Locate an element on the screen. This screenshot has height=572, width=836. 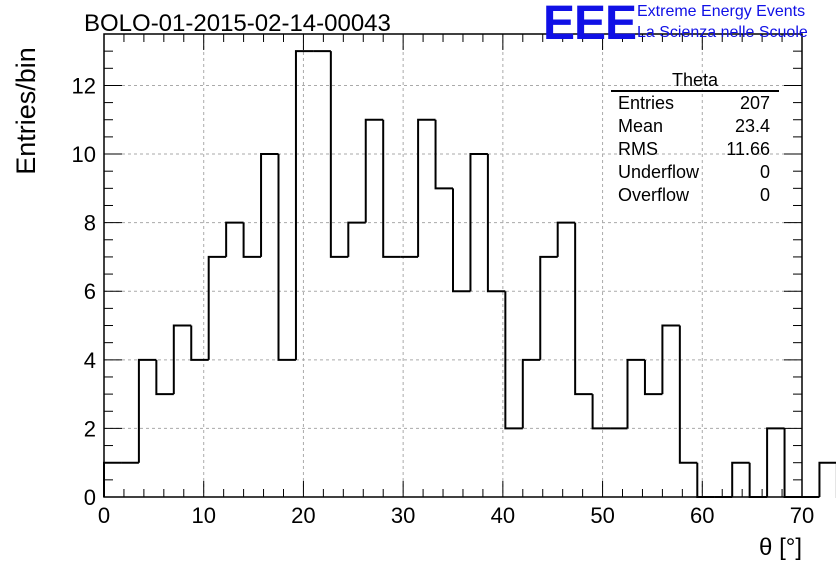
y-tick-label: 6 is located at coordinates (90, 291).